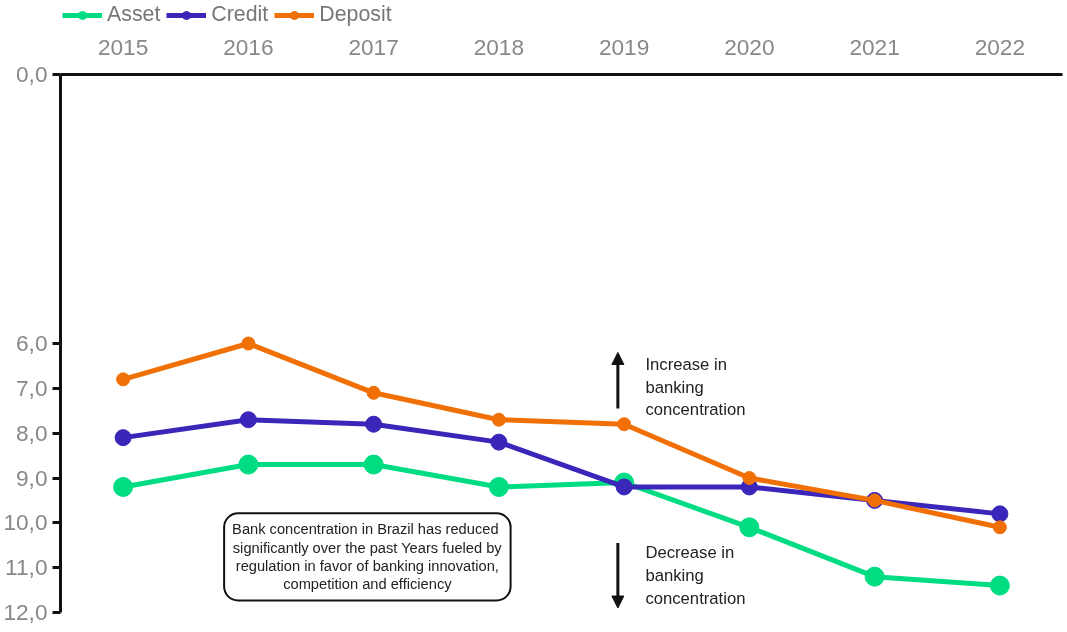  What do you see at coordinates (134, 14) in the screenshot?
I see `legend-label: Asset` at bounding box center [134, 14].